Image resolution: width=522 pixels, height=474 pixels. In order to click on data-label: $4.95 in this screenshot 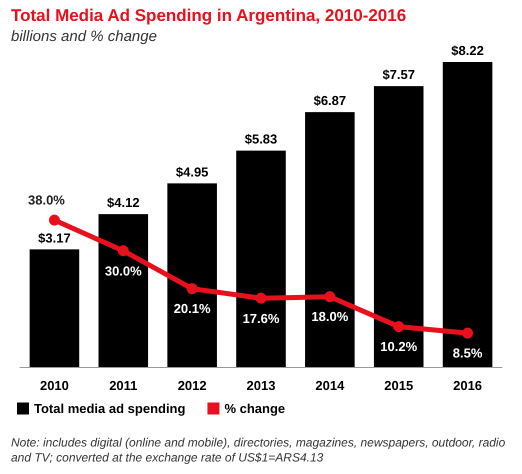, I will do `click(192, 172)`.